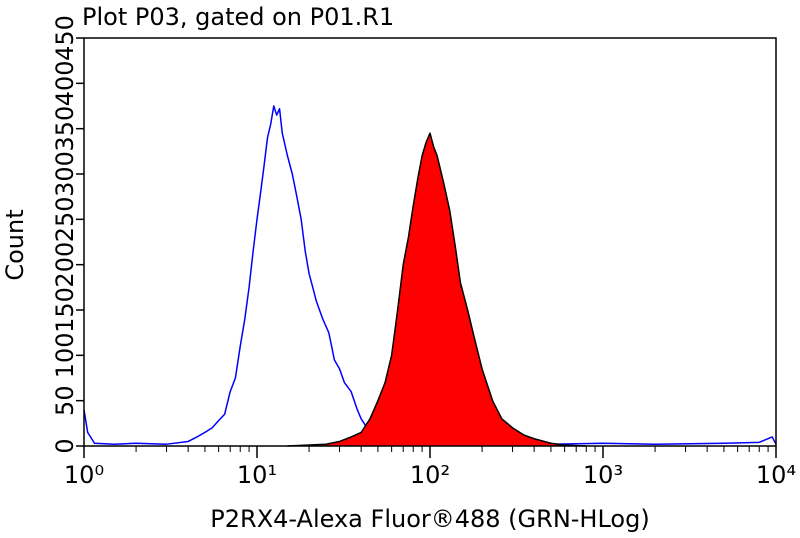 Image resolution: width=800 pixels, height=538 pixels. I want to click on x-axis-label: P2RX4-Alexa Fluor®488 (GRN-HLog), so click(429, 519).